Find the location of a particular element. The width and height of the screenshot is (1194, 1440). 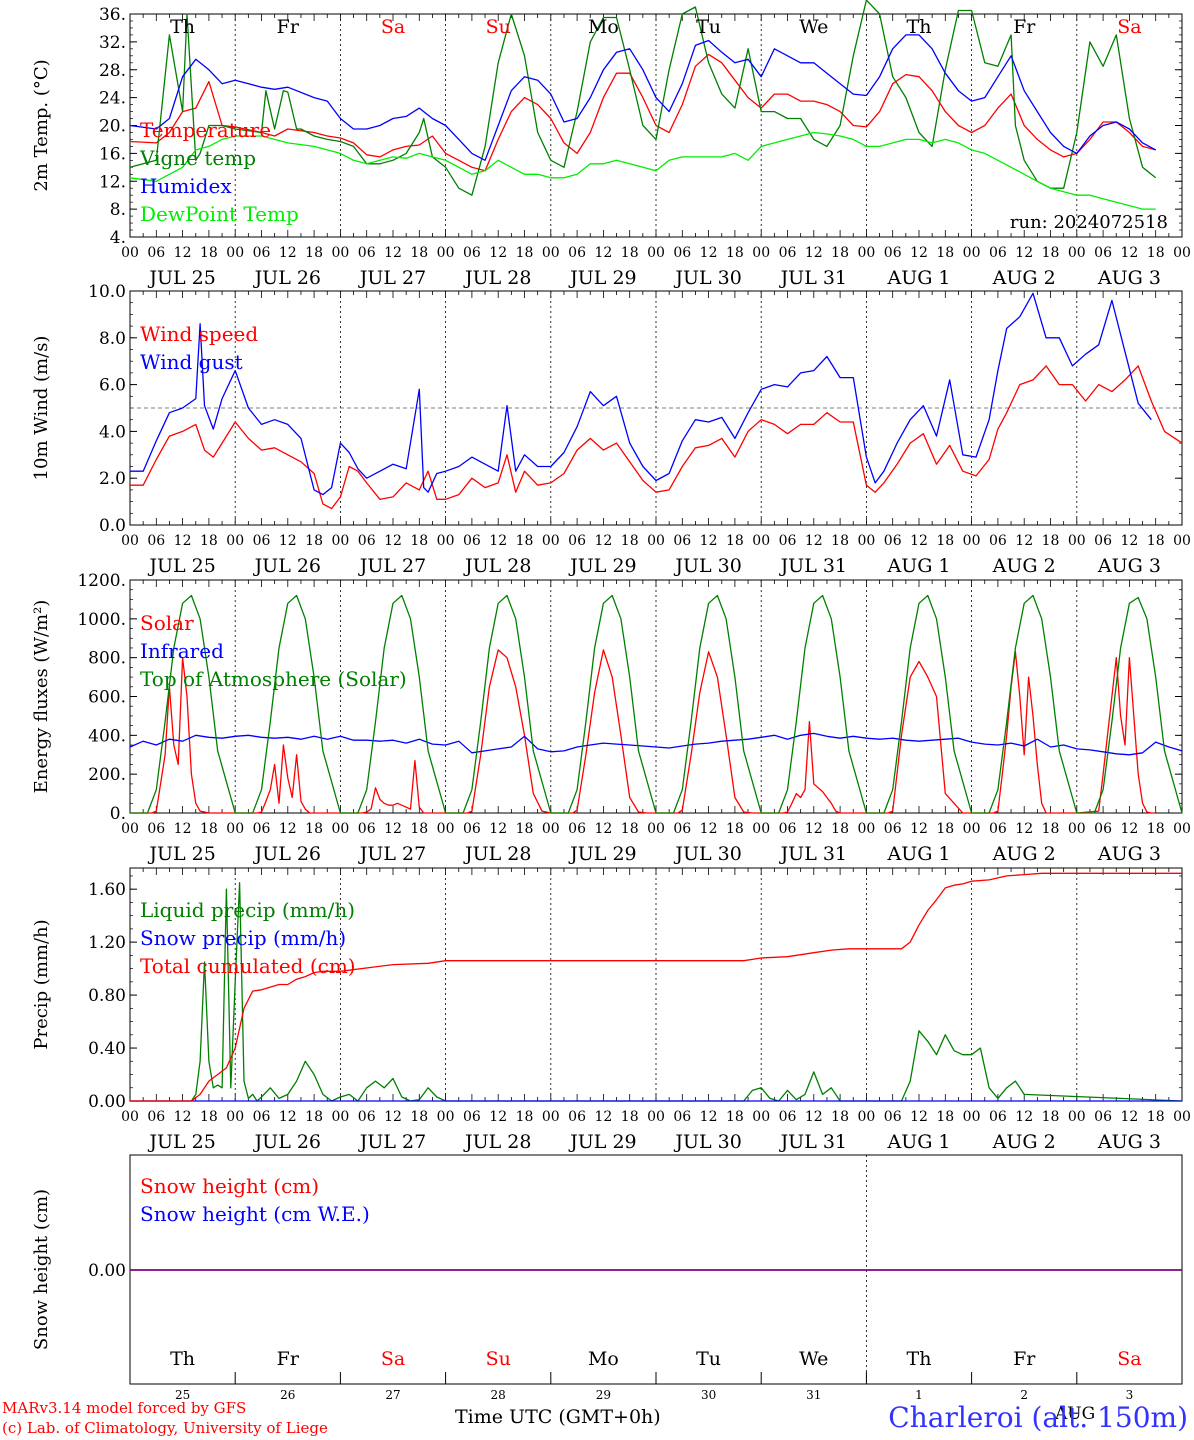

y-tick-label: 800. is located at coordinates (107, 659).